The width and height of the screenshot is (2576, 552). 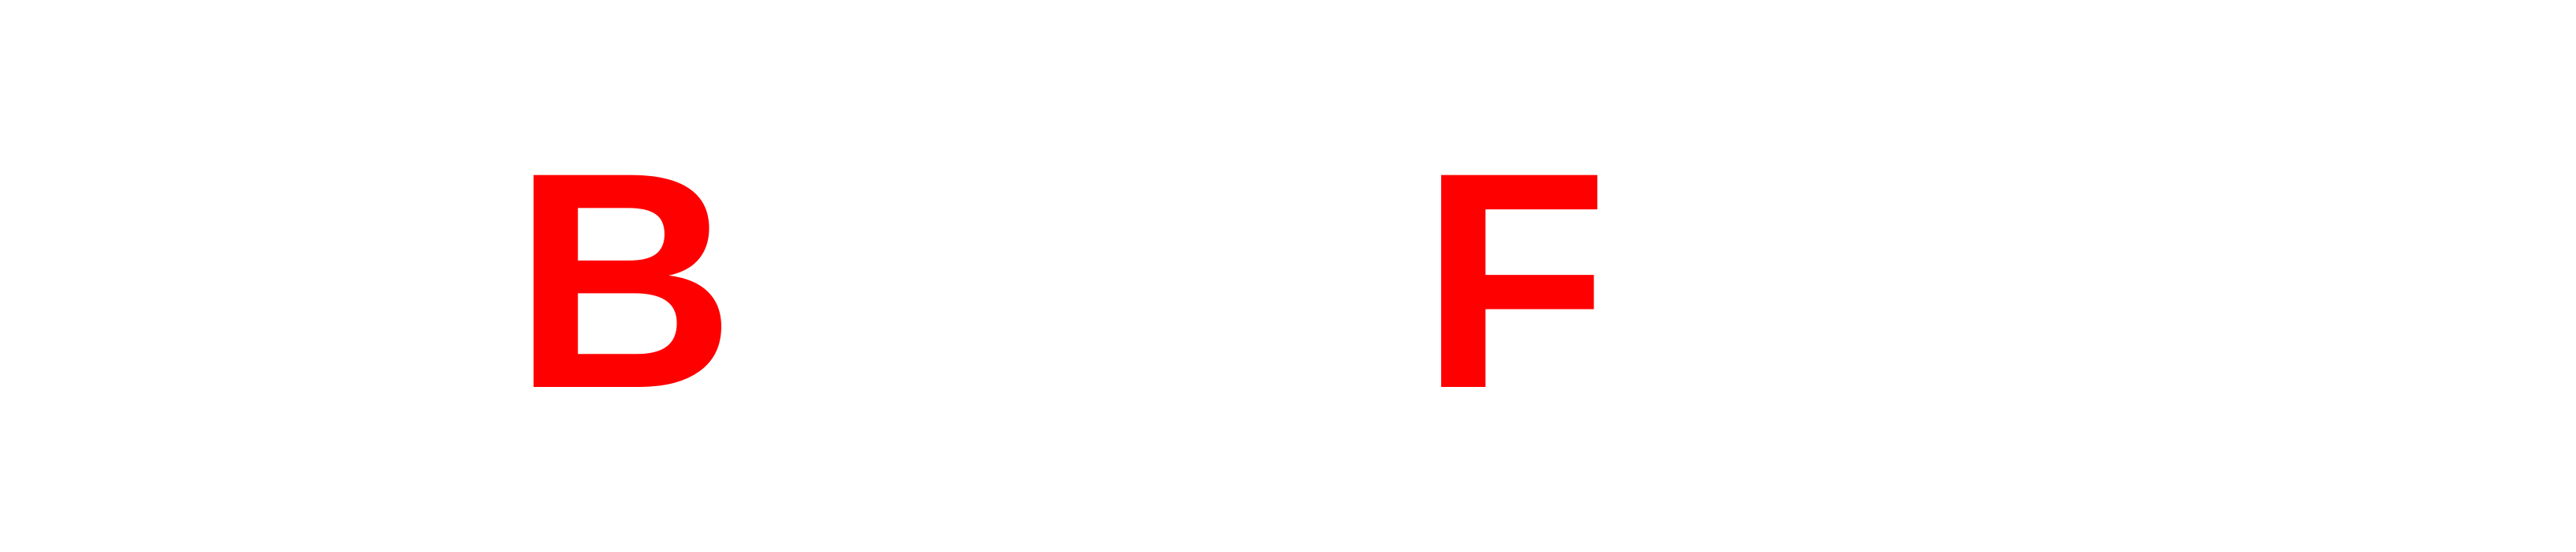 What do you see at coordinates (624, 280) in the screenshot?
I see `letter-b: B` at bounding box center [624, 280].